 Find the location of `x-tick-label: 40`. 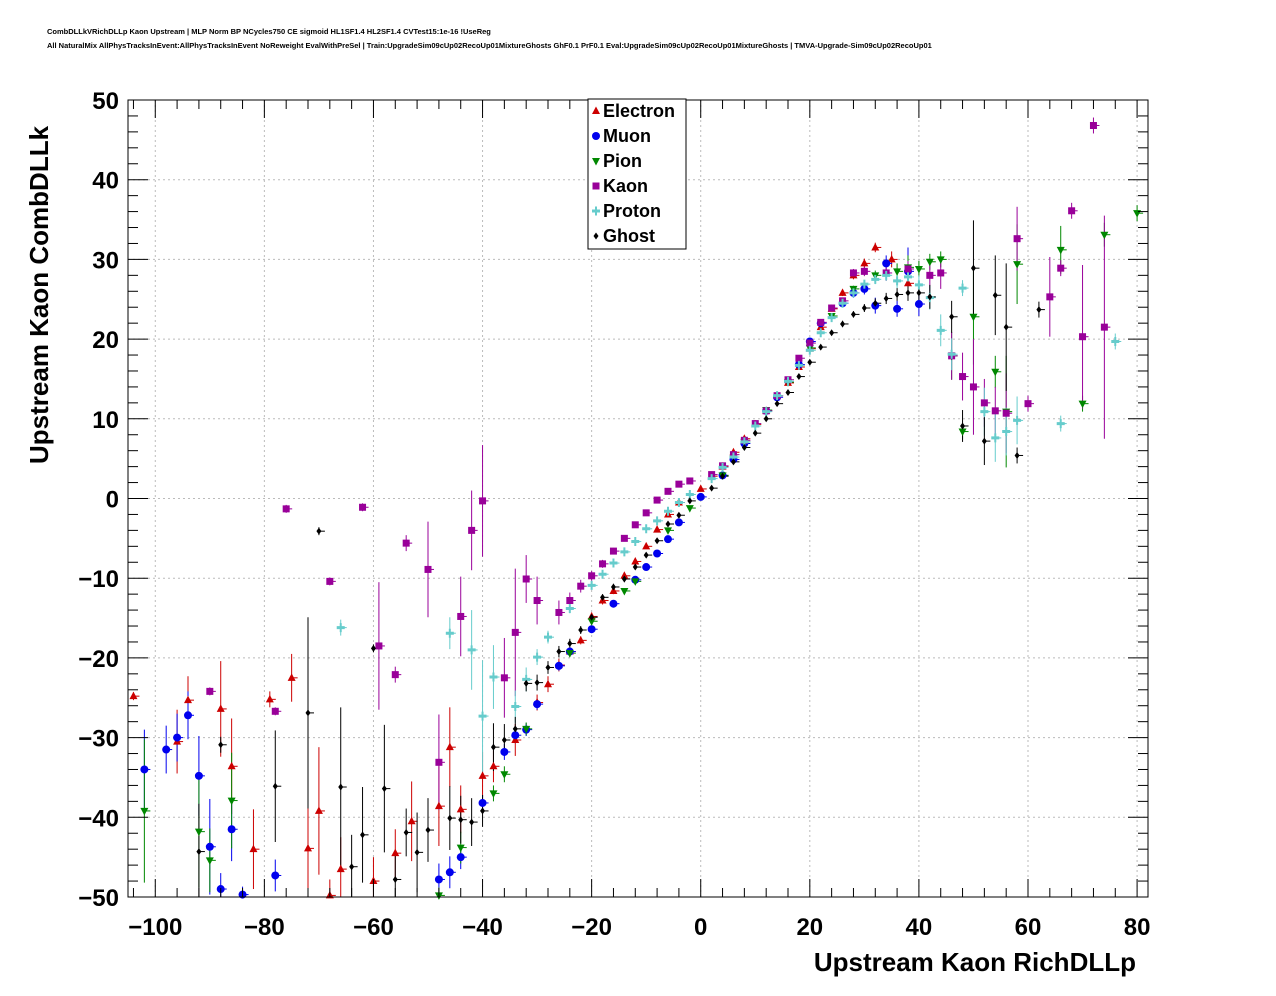

x-tick-label: 40 is located at coordinates (919, 927).